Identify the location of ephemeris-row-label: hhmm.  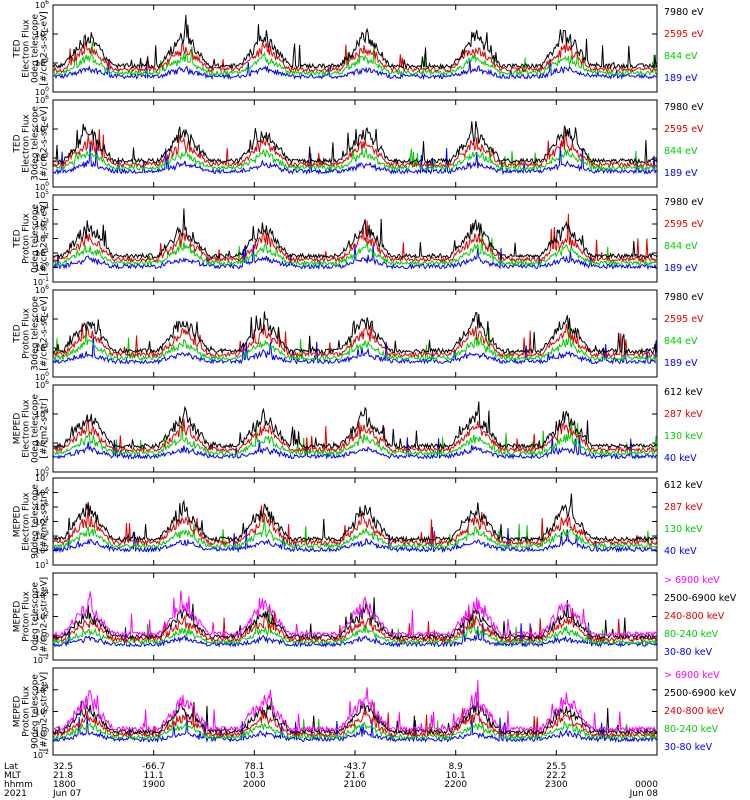
(18, 785).